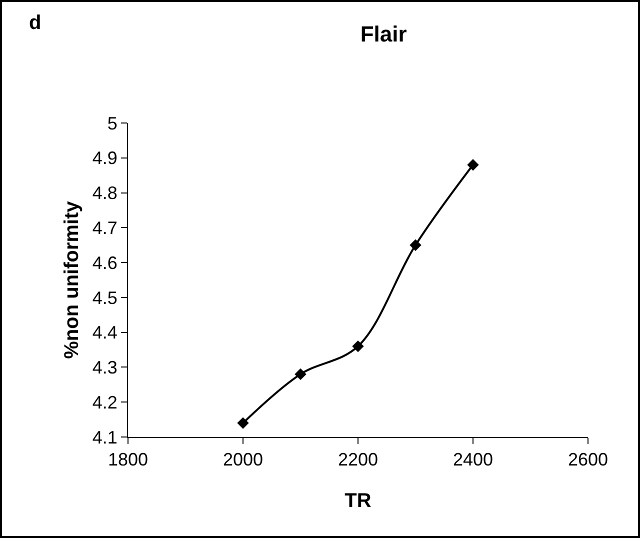 Image resolution: width=640 pixels, height=538 pixels. Describe the element at coordinates (105, 262) in the screenshot. I see `y-tick-label: 4.6` at that location.